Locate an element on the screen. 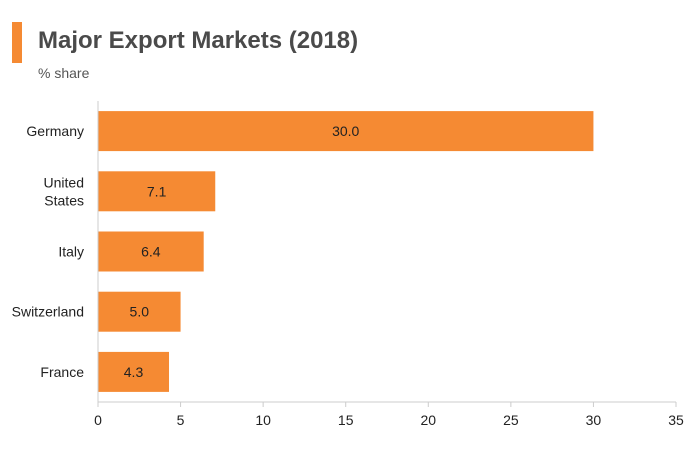 Image resolution: width=700 pixels, height=450 pixels. x-tick-label-4: 20 is located at coordinates (428, 420).